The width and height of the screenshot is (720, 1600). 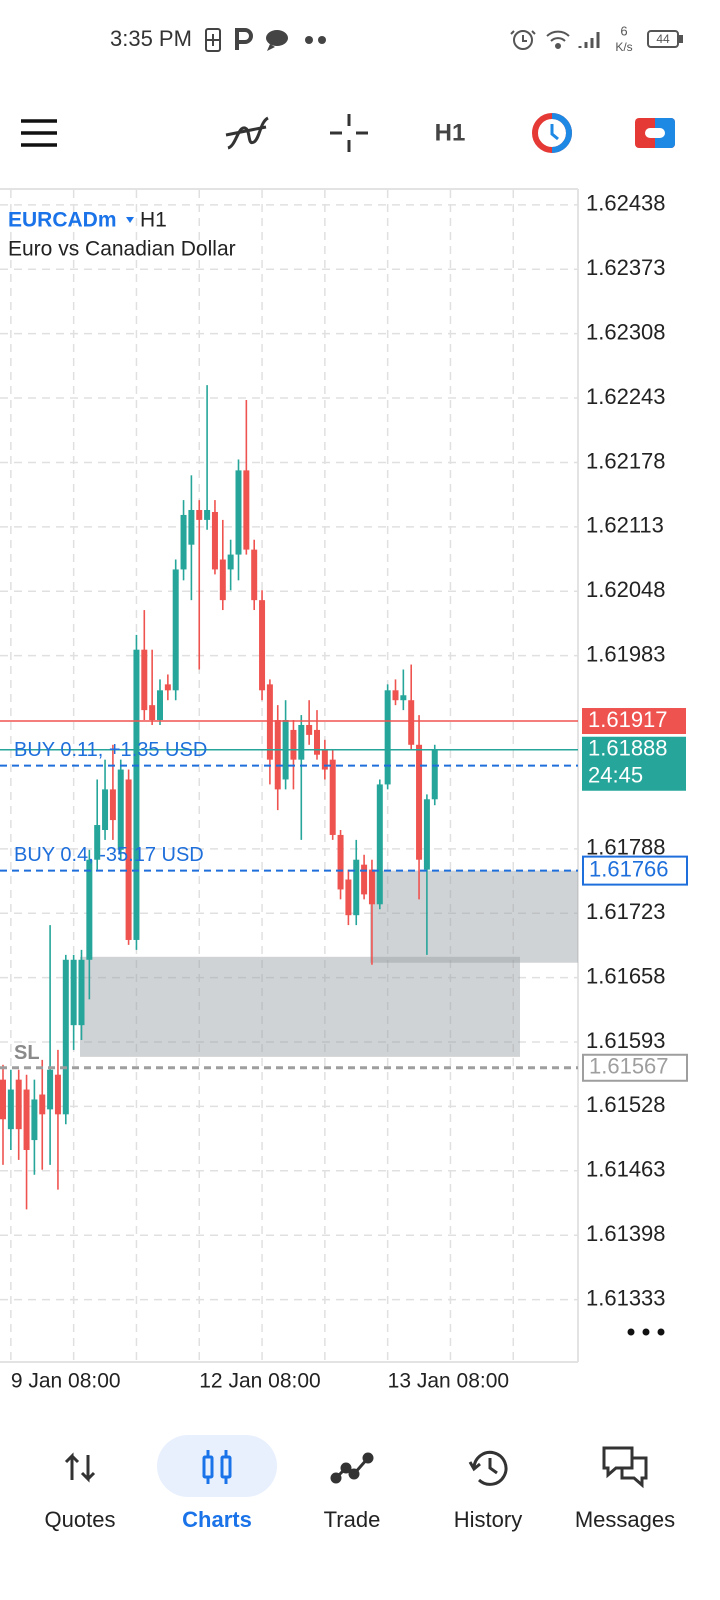 I want to click on quotes-icon, so click(x=80, y=1467).